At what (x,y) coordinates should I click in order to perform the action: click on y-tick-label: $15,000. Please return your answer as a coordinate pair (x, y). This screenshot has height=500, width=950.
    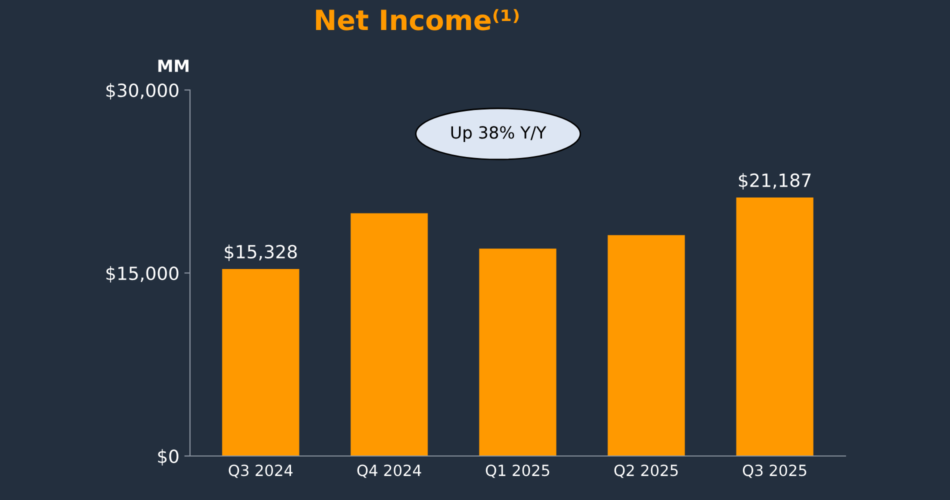
    Looking at the image, I should click on (142, 274).